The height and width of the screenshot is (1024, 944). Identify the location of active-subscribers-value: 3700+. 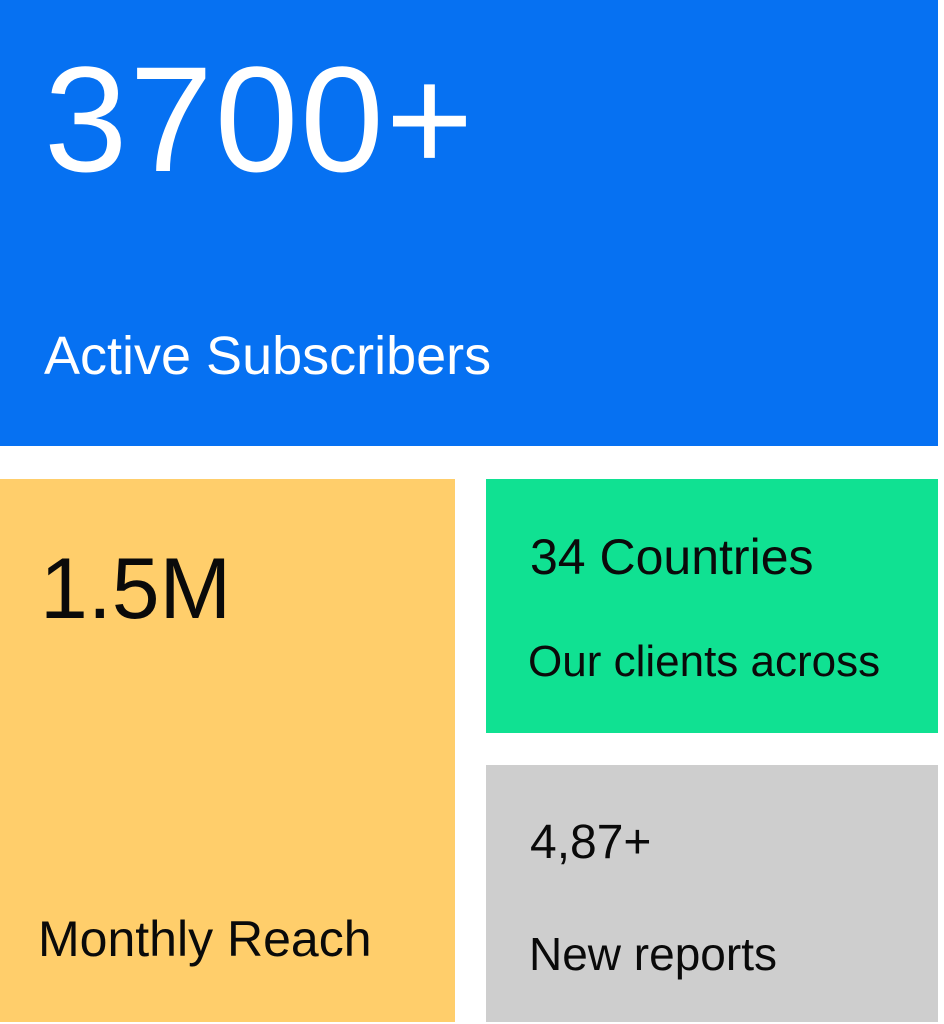
(260, 119).